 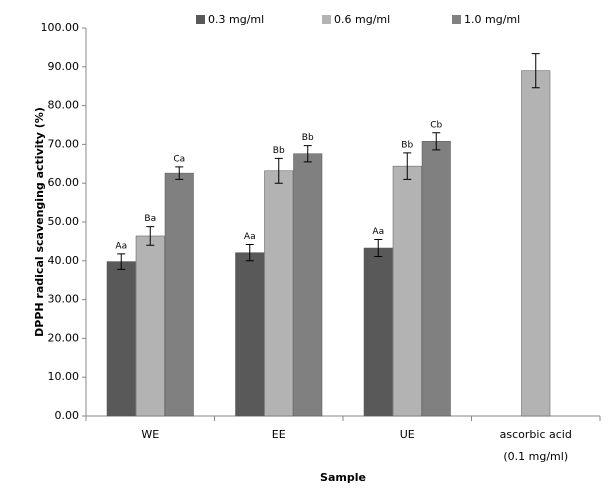 I want to click on y-tick-label: 80.00, so click(x=64, y=105).